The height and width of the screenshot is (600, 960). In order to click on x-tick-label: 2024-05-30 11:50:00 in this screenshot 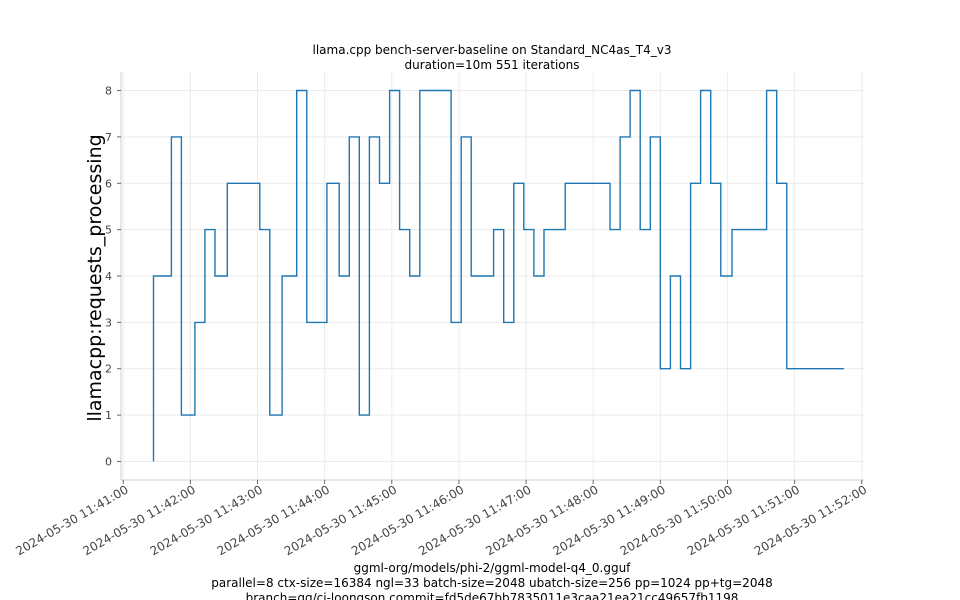, I will do `click(676, 520)`.